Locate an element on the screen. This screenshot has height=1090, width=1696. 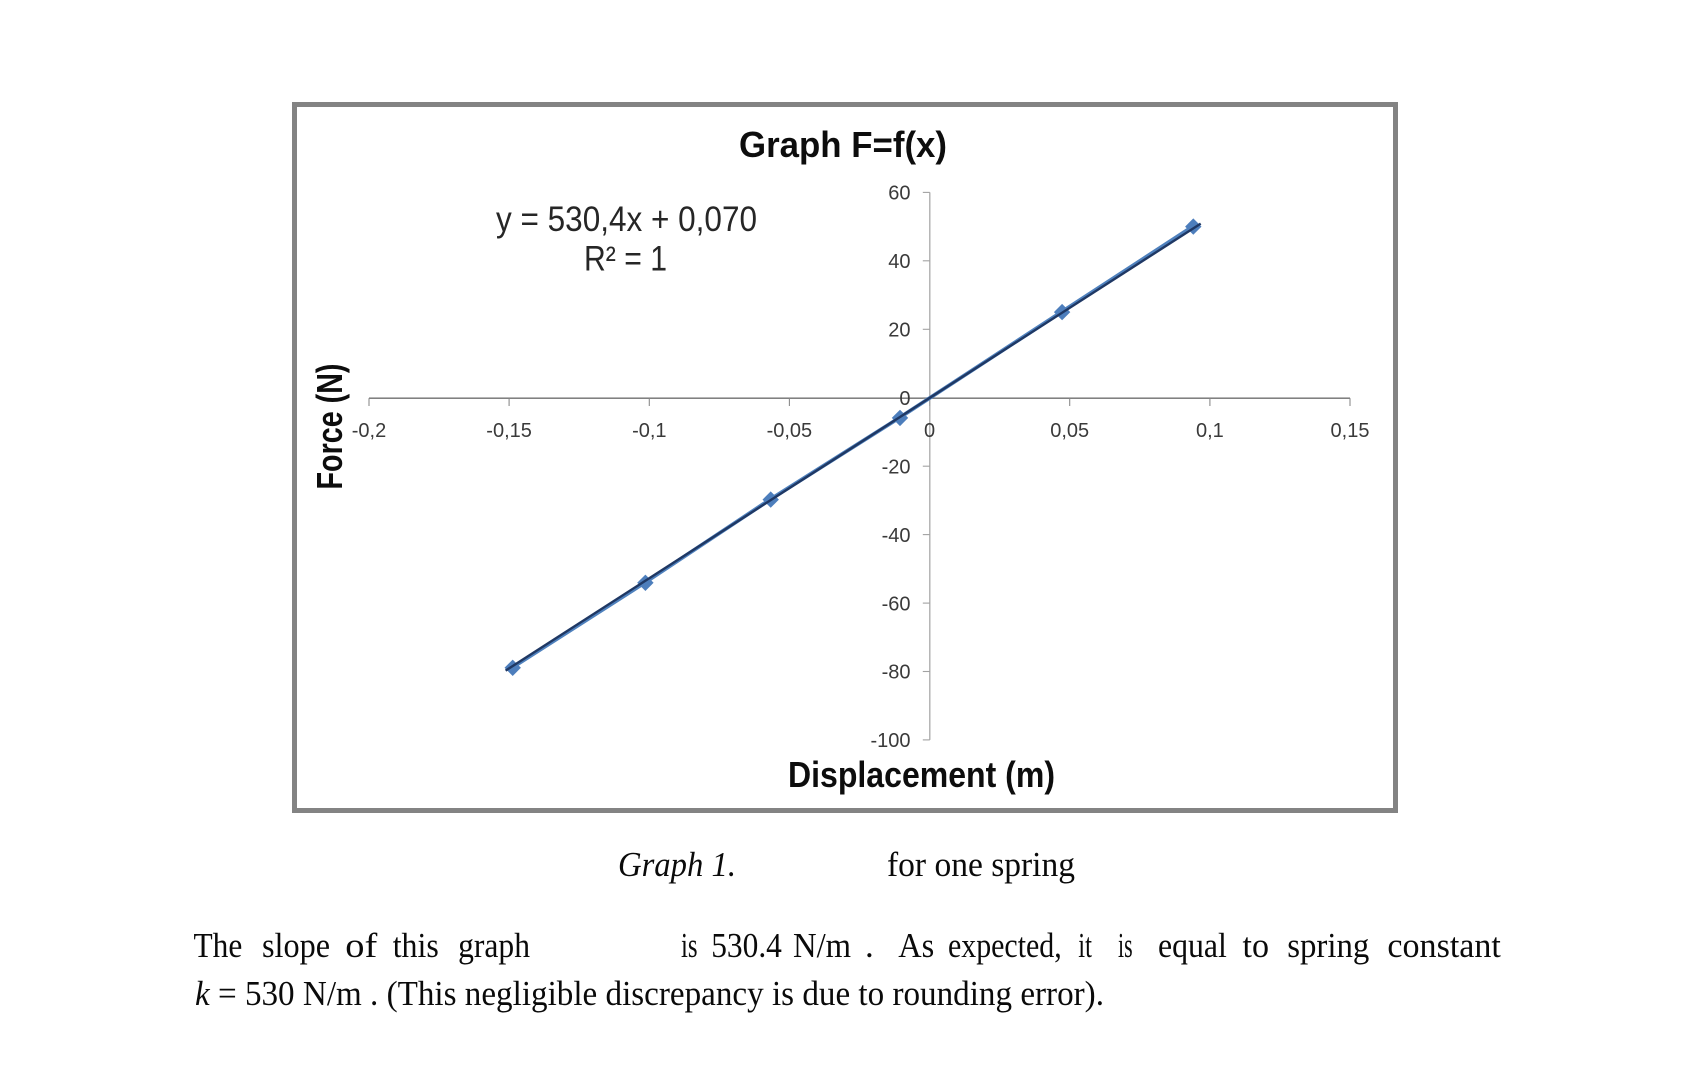
svg-text: Graph F=f(x) is located at coordinates (843, 144).